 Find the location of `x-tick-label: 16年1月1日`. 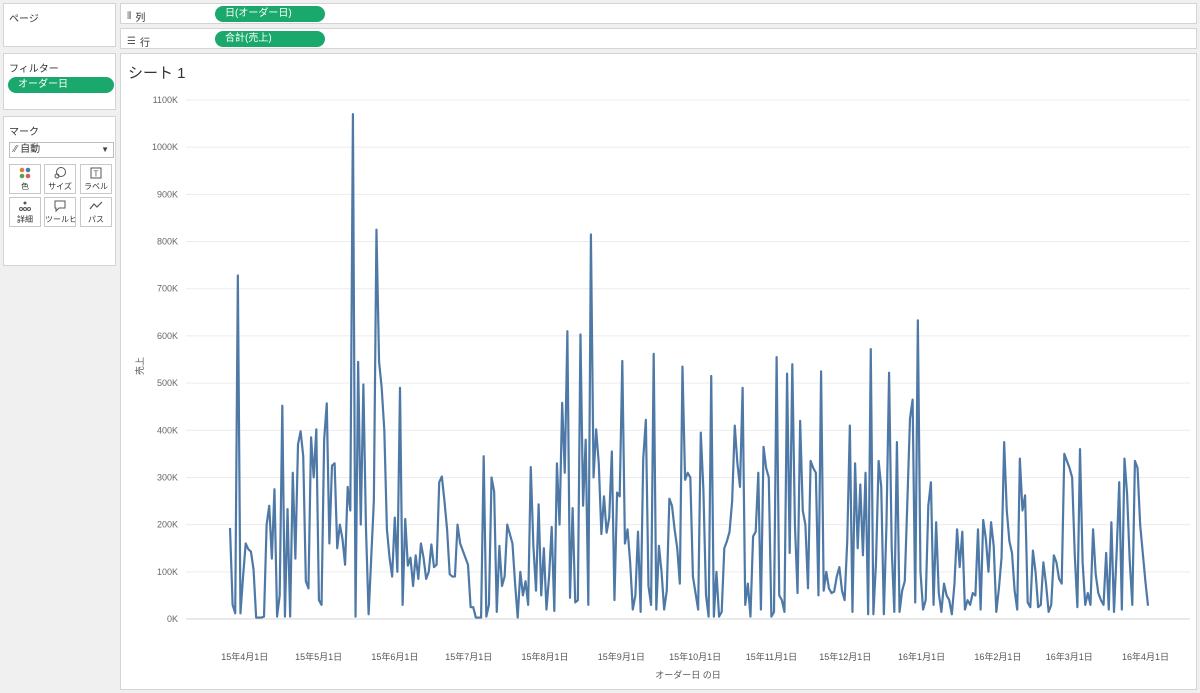

x-tick-label: 16年1月1日 is located at coordinates (921, 656).